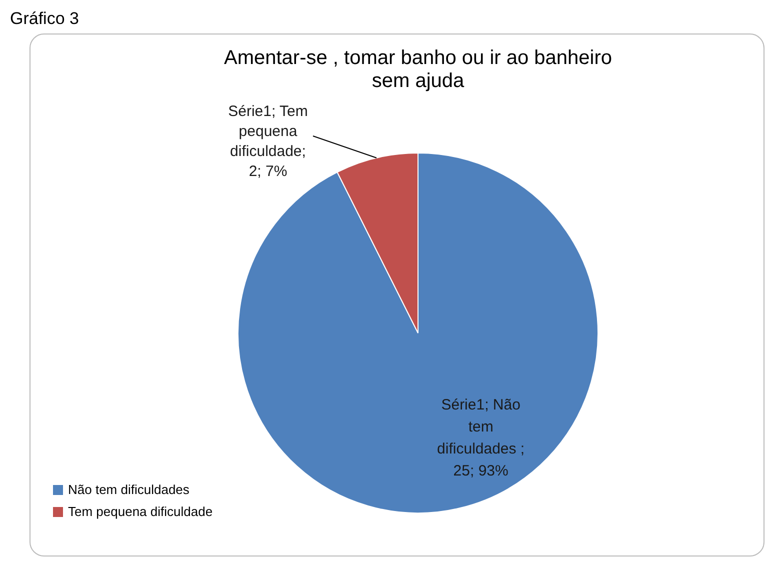  What do you see at coordinates (481, 438) in the screenshot?
I see `data-label: Série1; Não tem dificuldades ; 25; 93%` at bounding box center [481, 438].